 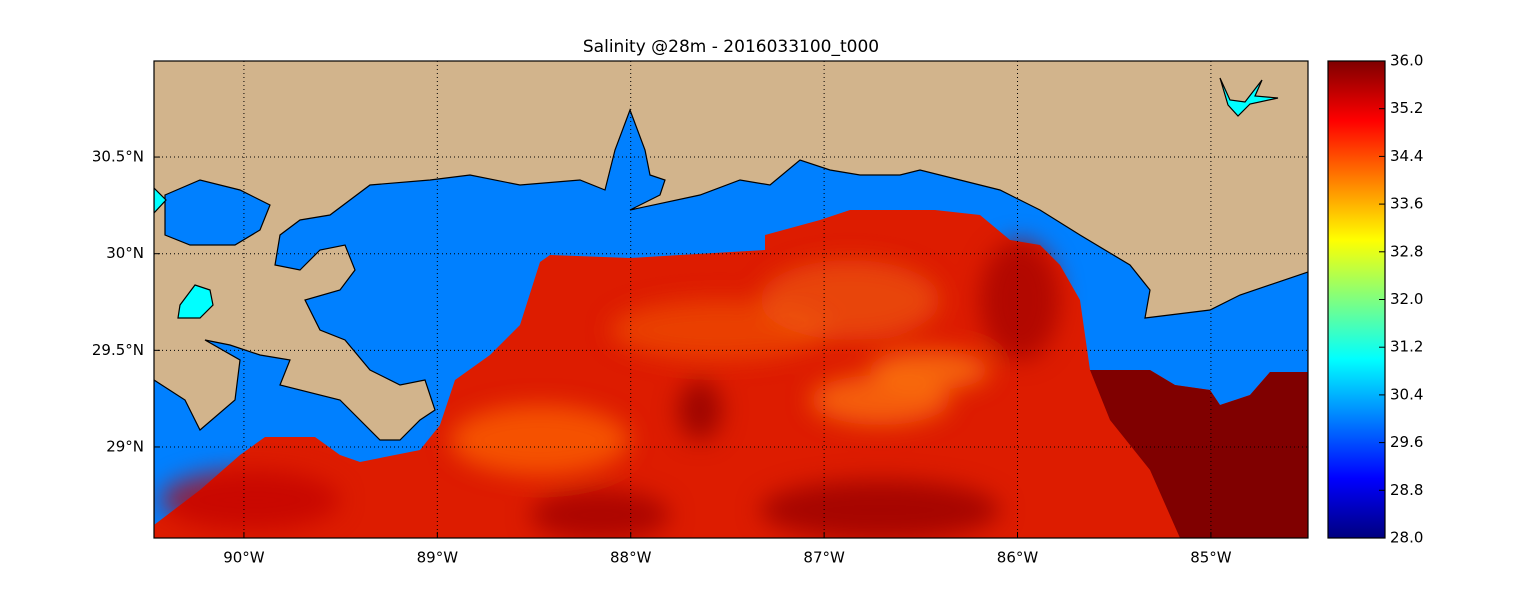 I want to click on colorbar-tick-label: 31.2, so click(x=1406, y=347).